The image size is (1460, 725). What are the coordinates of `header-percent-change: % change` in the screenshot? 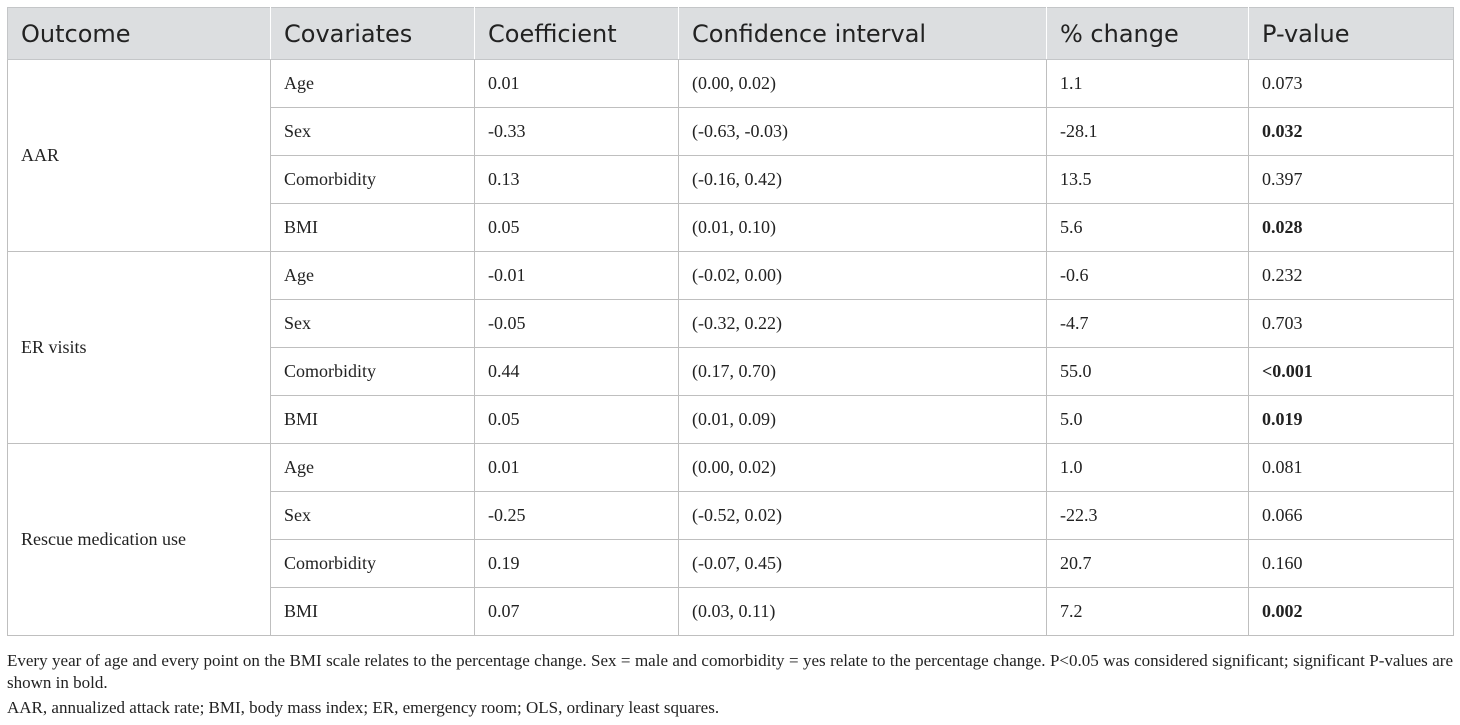 It's located at (1147, 33).